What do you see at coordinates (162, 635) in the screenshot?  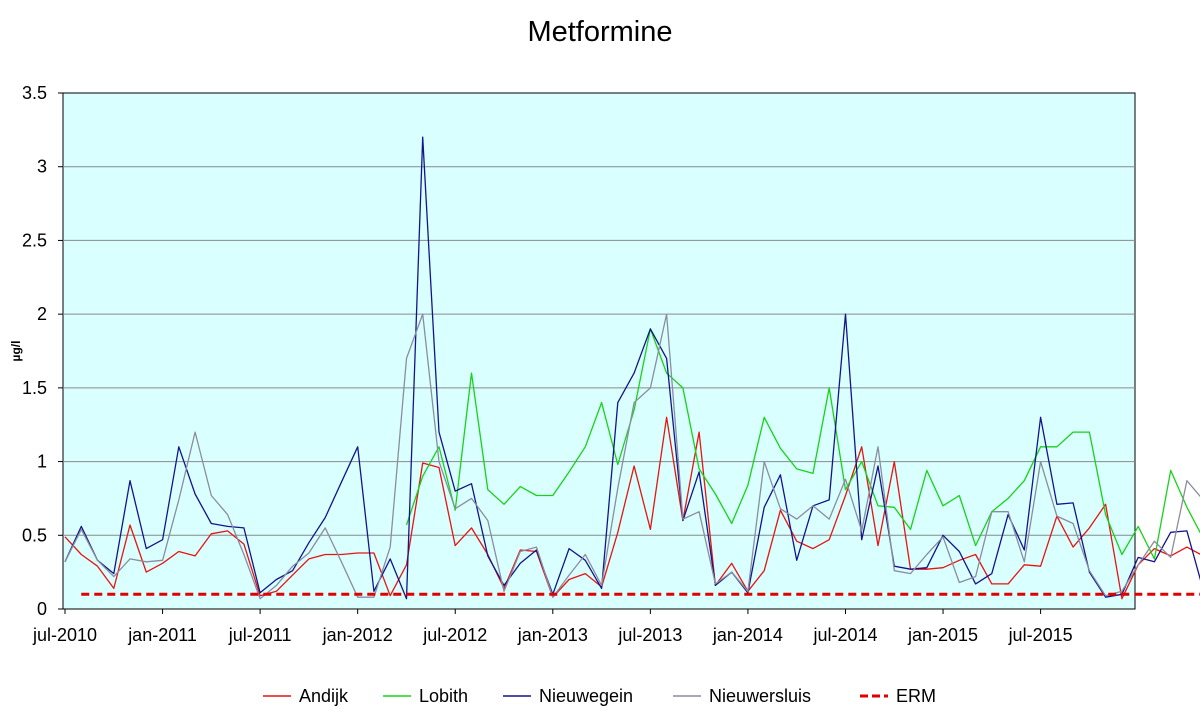 I see `x-tick-label: jan-2011` at bounding box center [162, 635].